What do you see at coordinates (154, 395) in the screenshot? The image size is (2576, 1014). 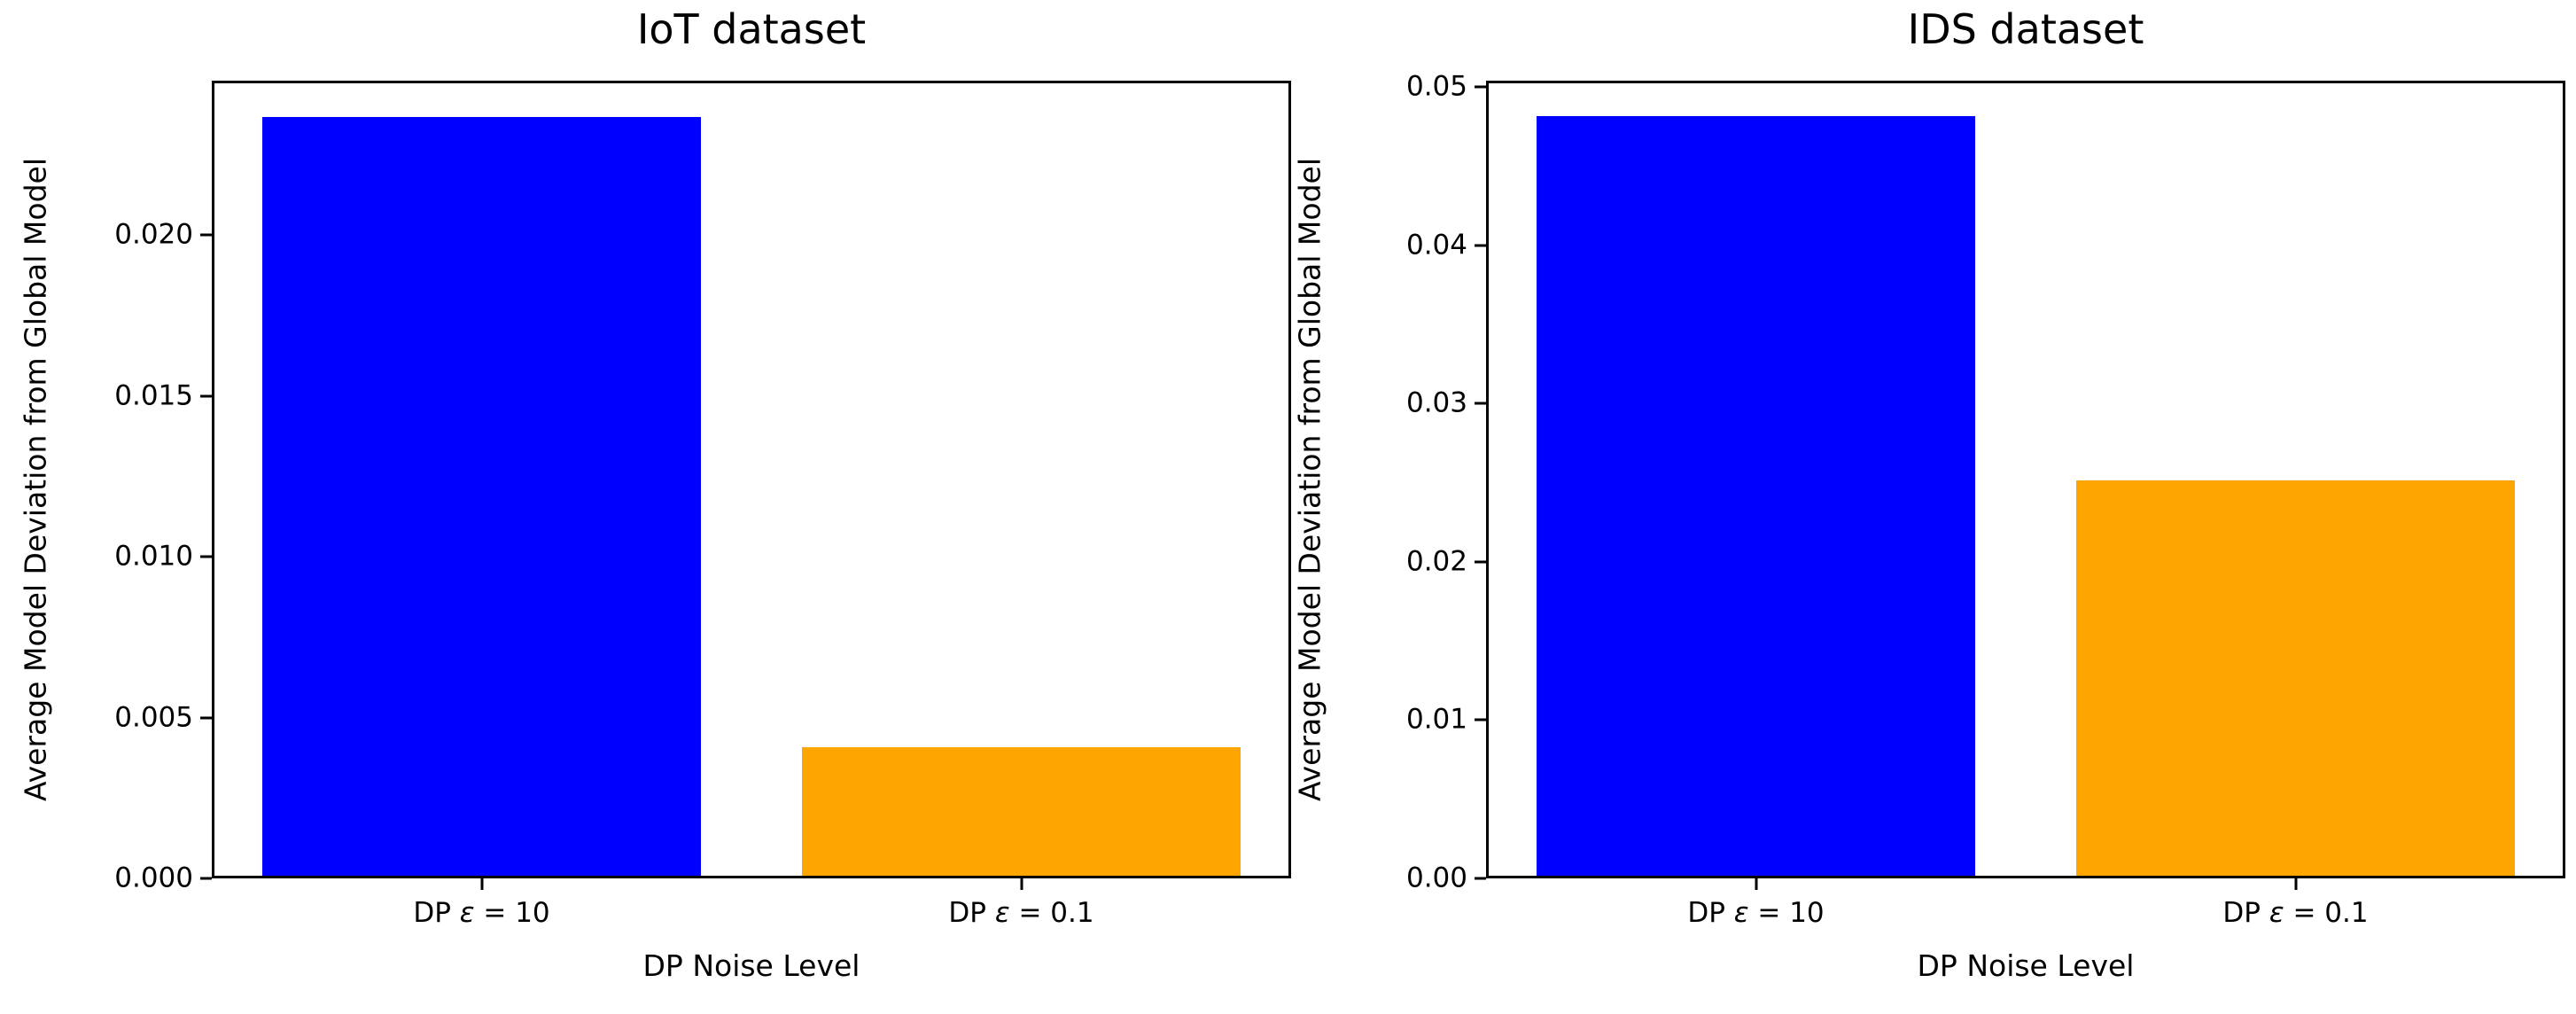 I see `y-tick-label: 0.015` at bounding box center [154, 395].